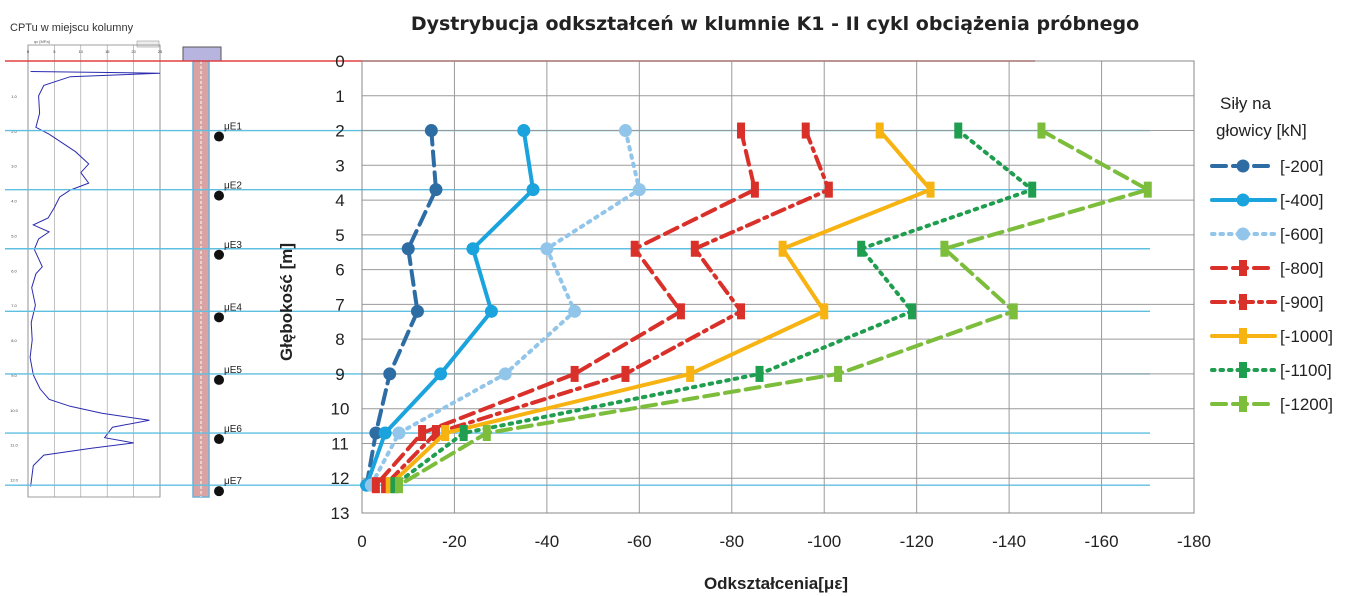  What do you see at coordinates (233, 127) in the screenshot?
I see `sensor-label: μE1` at bounding box center [233, 127].